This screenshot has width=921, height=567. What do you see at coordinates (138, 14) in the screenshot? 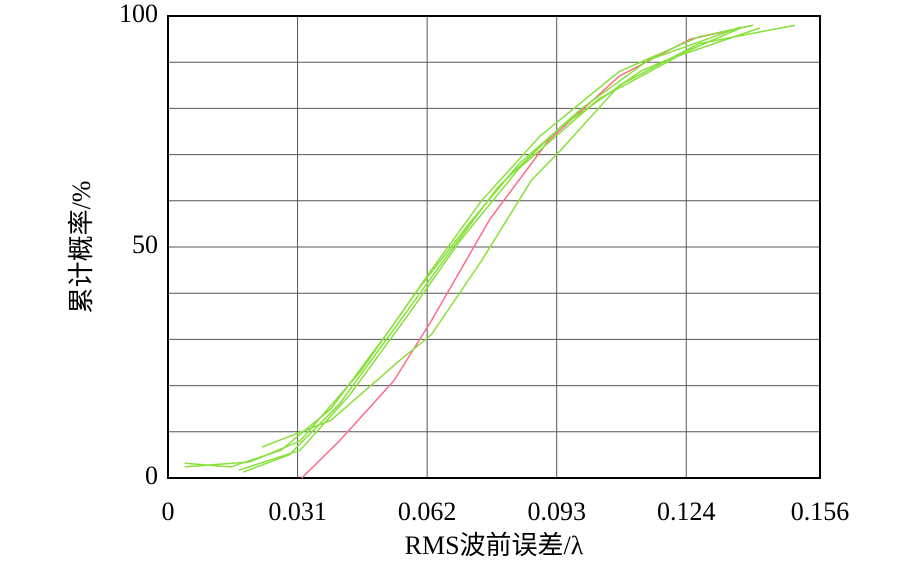
I see `y-tick-label: 100` at bounding box center [138, 14].